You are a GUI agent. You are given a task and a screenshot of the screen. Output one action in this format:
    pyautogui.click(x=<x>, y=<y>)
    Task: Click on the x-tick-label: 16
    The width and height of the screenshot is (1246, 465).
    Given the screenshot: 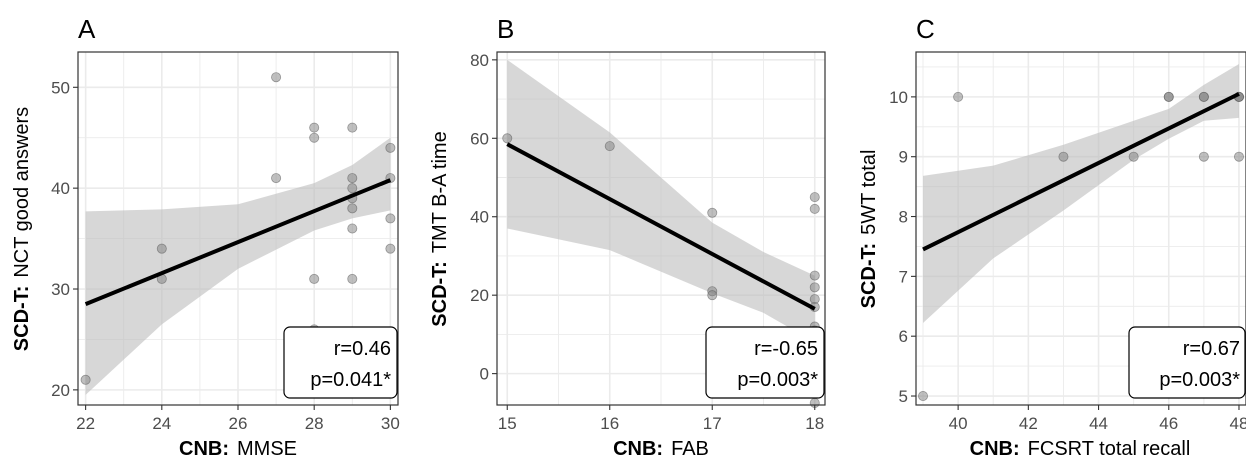 What is the action you would take?
    pyautogui.click(x=609, y=423)
    